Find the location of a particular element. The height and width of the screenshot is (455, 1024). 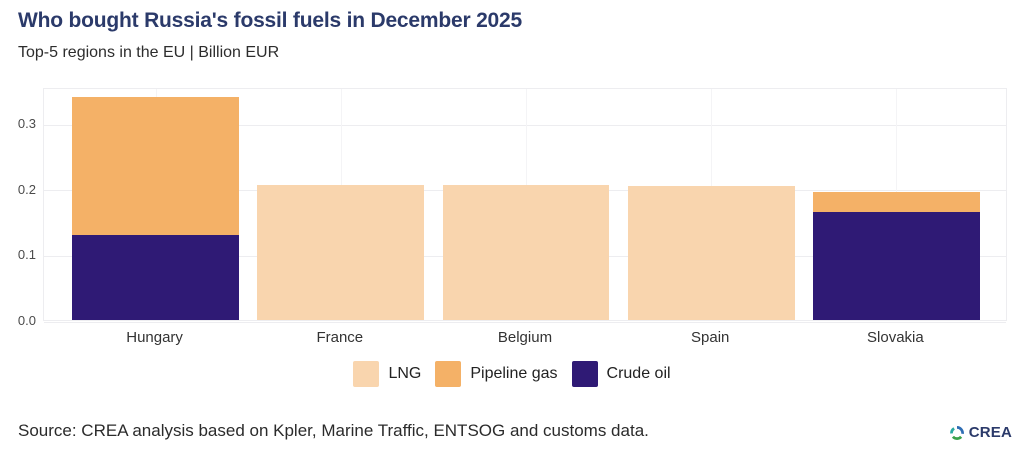

x-tick-label: France is located at coordinates (340, 337).